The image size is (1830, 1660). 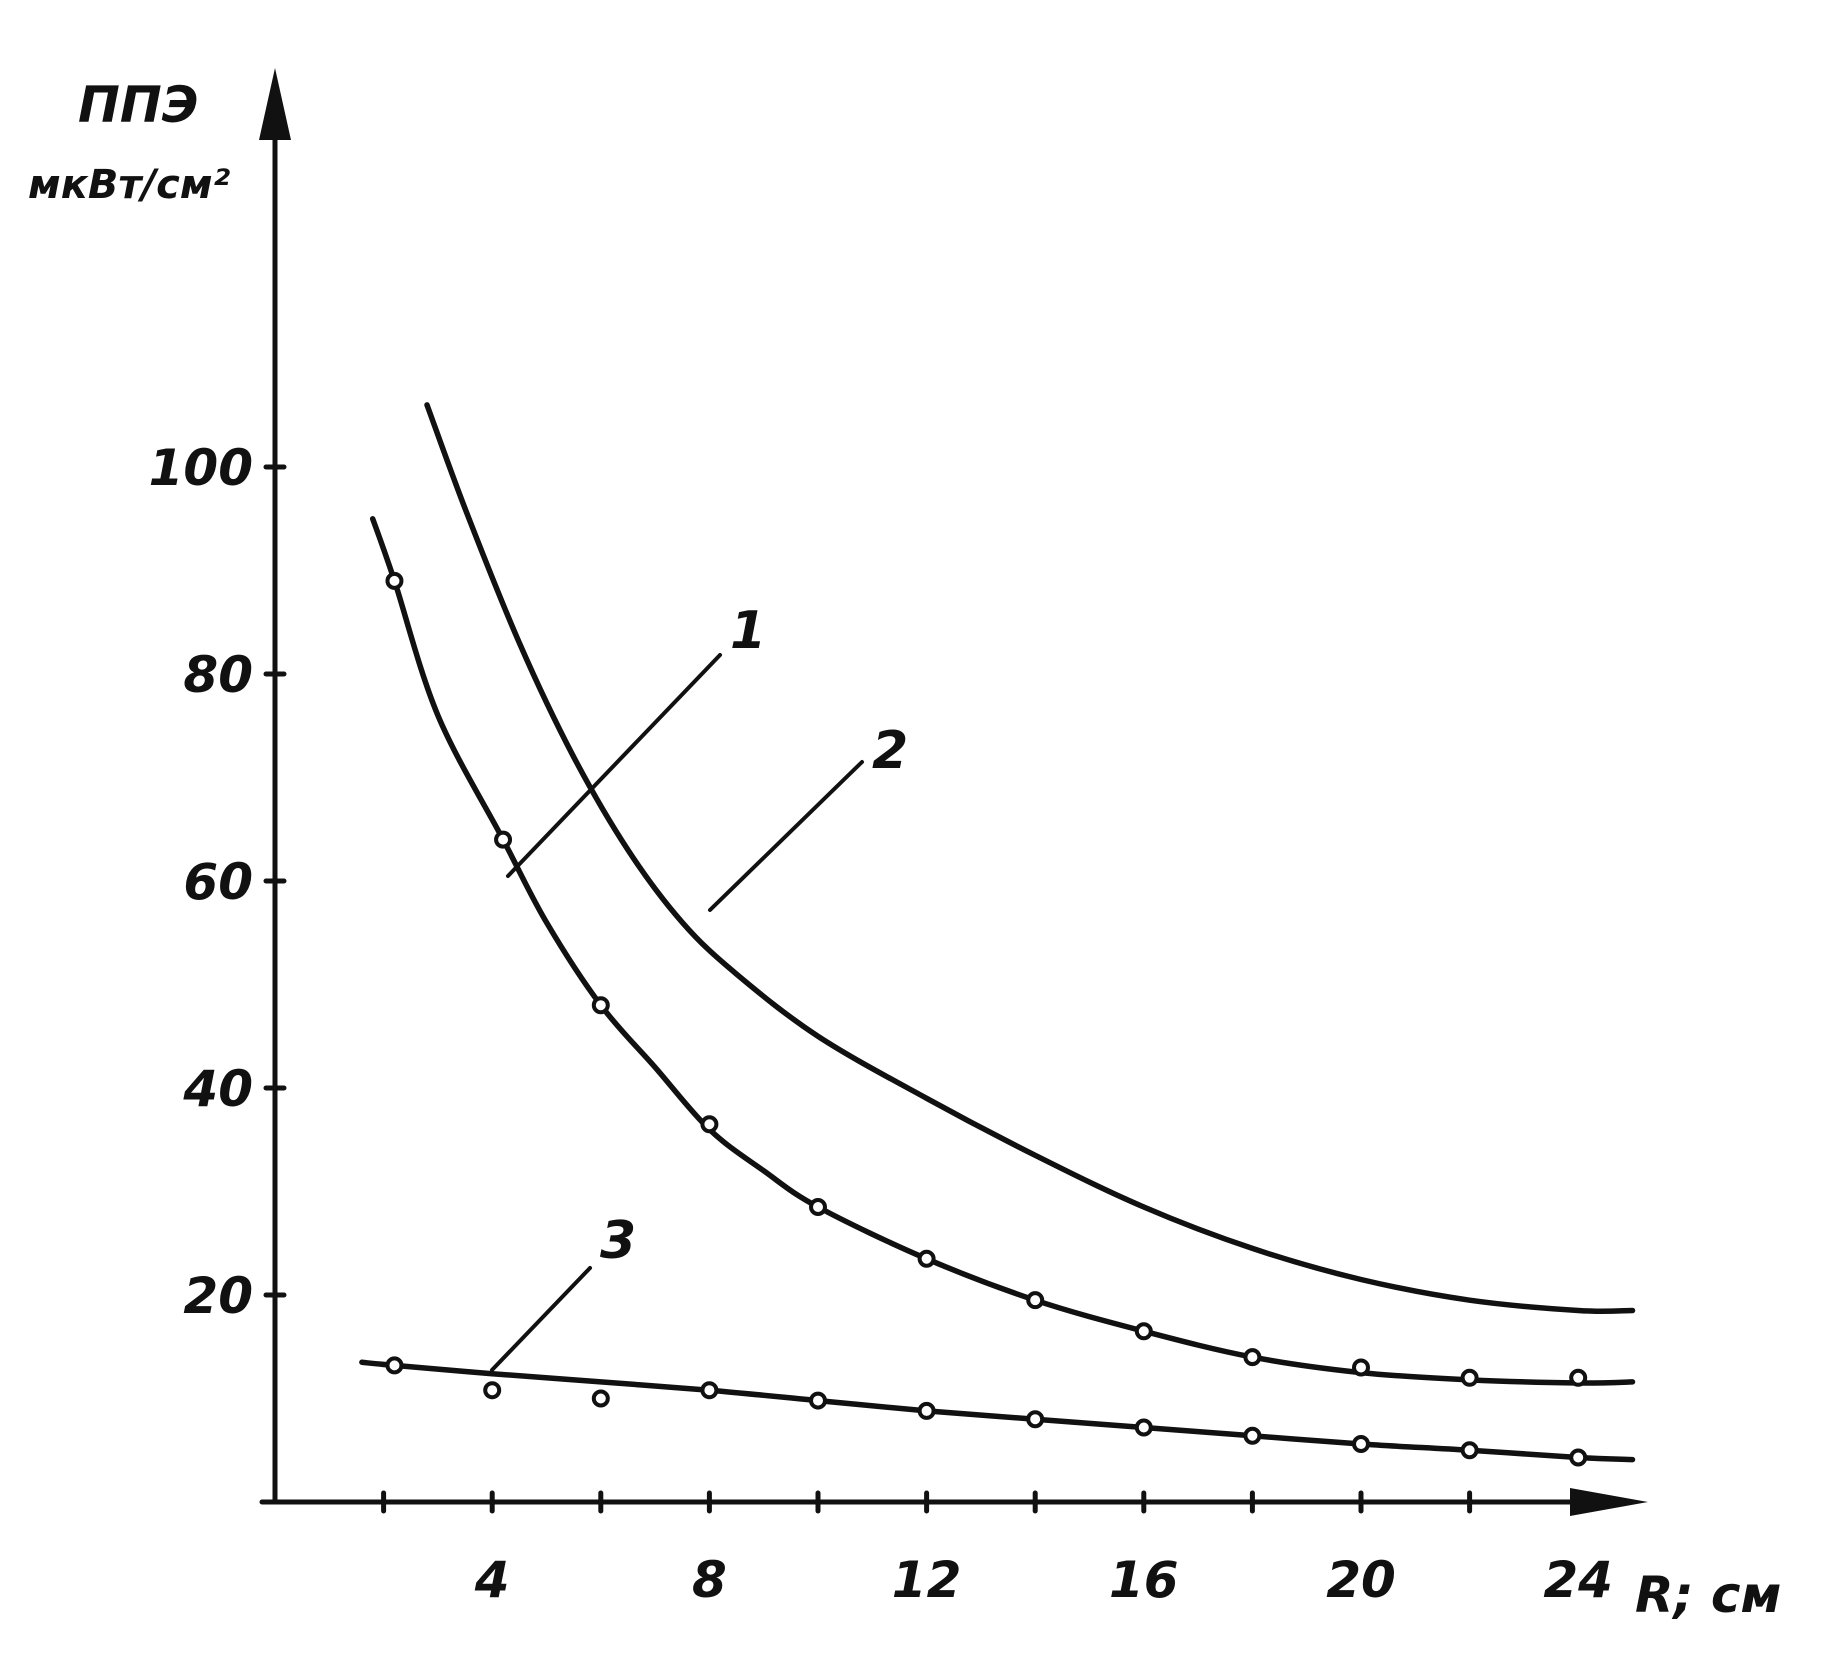 What do you see at coordinates (1609, 1502) in the screenshot?
I see `x-axis-arrow` at bounding box center [1609, 1502].